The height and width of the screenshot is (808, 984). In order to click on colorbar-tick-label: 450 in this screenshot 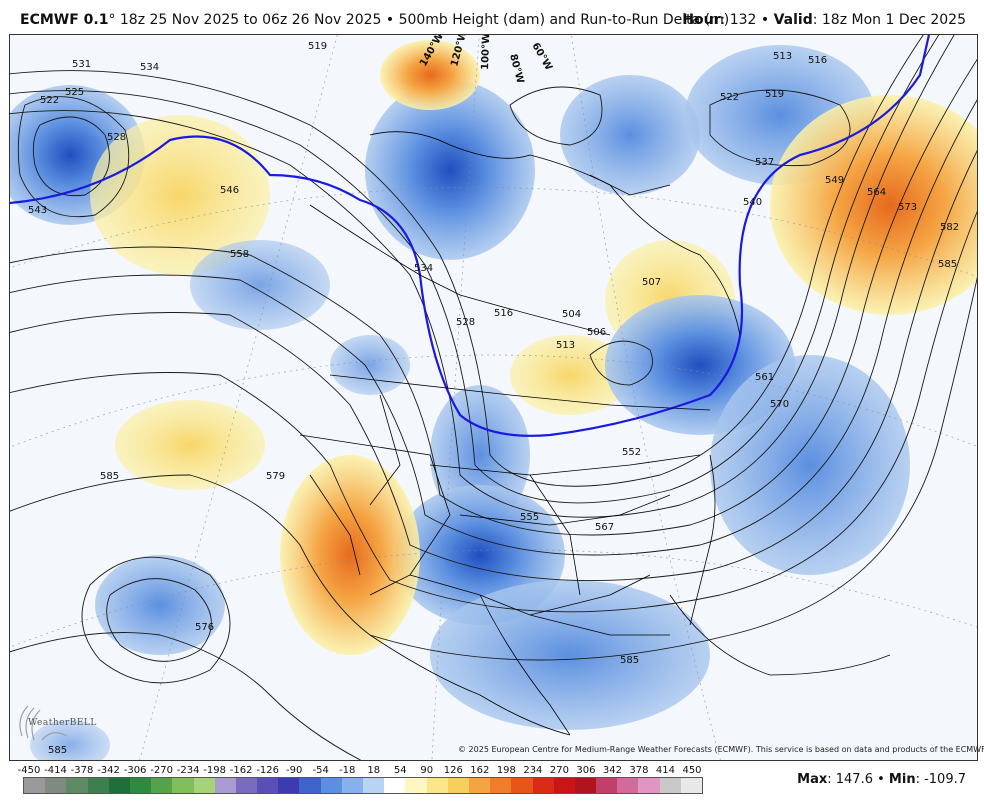, I will do `click(692, 770)`.